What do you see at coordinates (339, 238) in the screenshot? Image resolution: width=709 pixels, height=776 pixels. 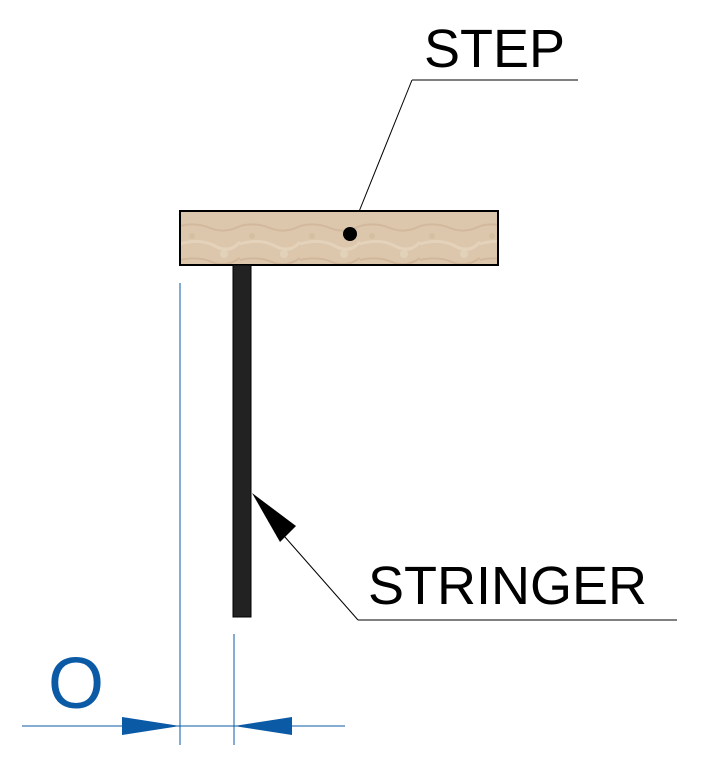 I see `step-board` at bounding box center [339, 238].